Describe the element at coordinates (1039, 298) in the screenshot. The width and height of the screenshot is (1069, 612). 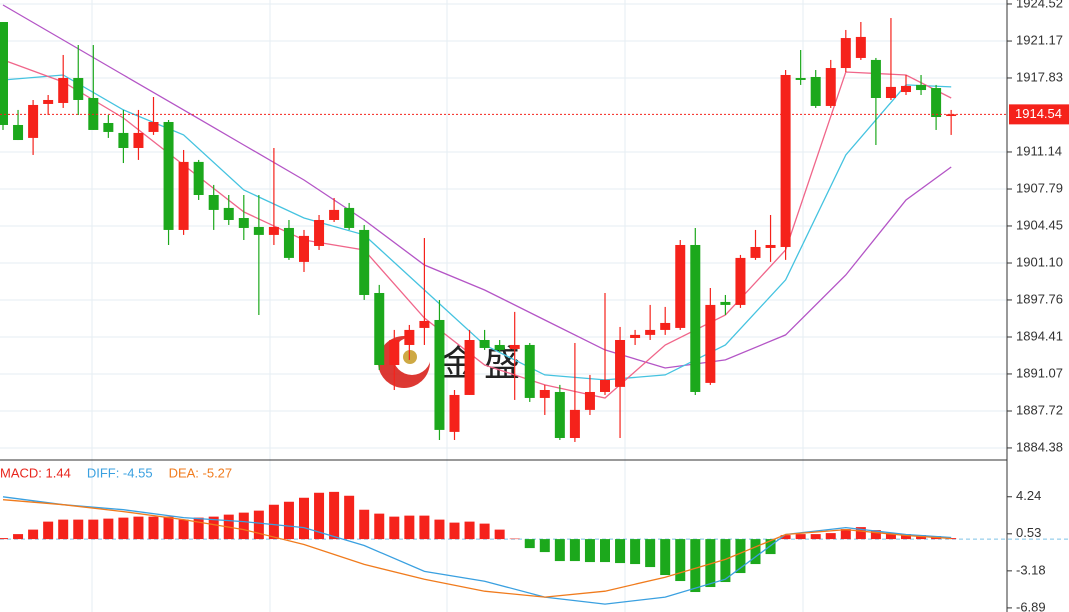
I see `y-tick-label: 1897.76` at that location.